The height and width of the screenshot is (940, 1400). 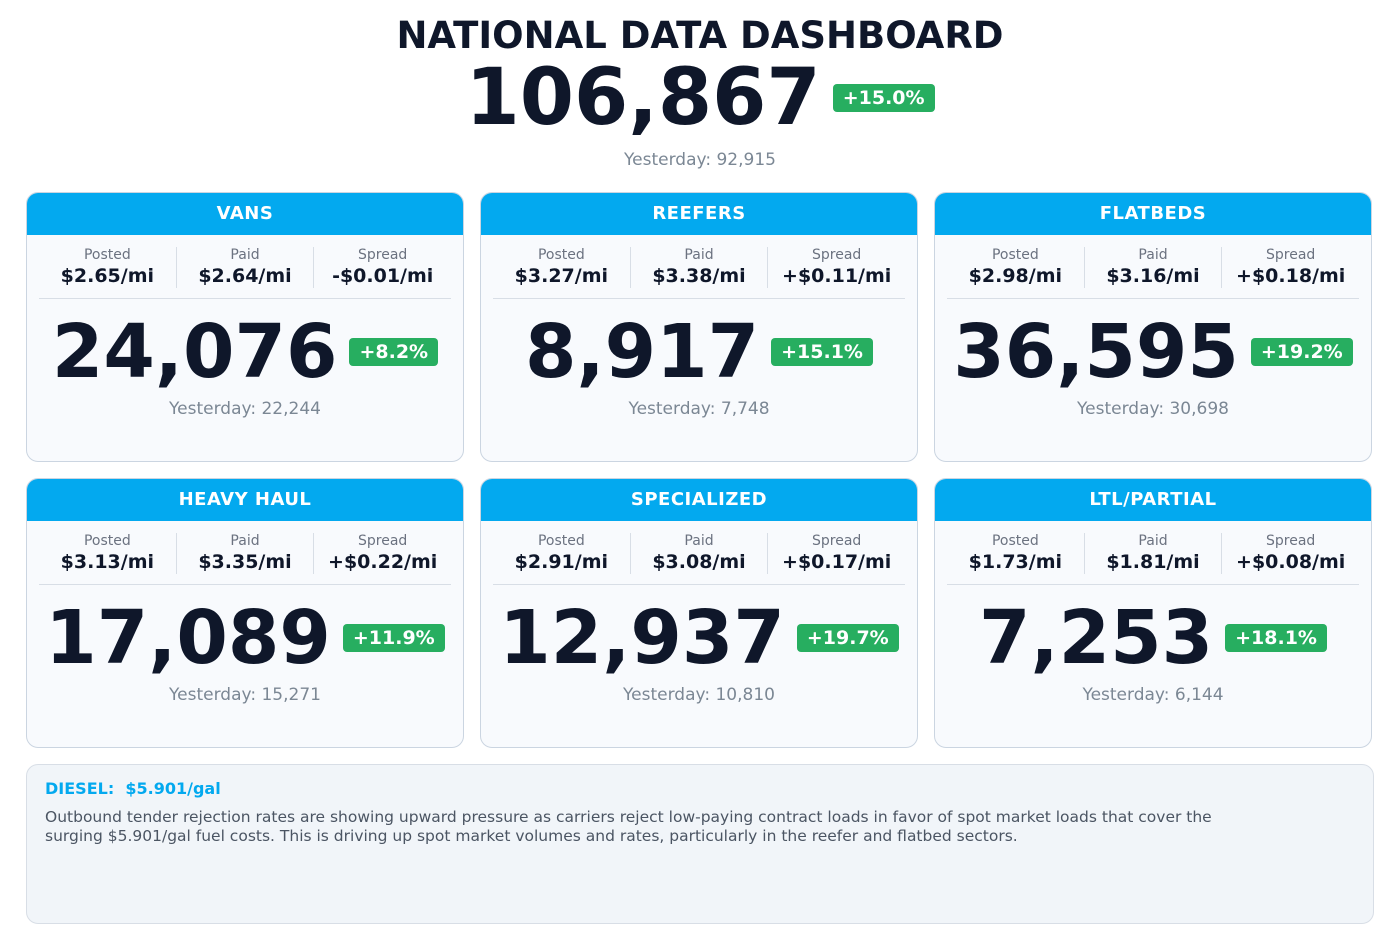 I want to click on count-row: 24,076 +8.2%, so click(x=245, y=352).